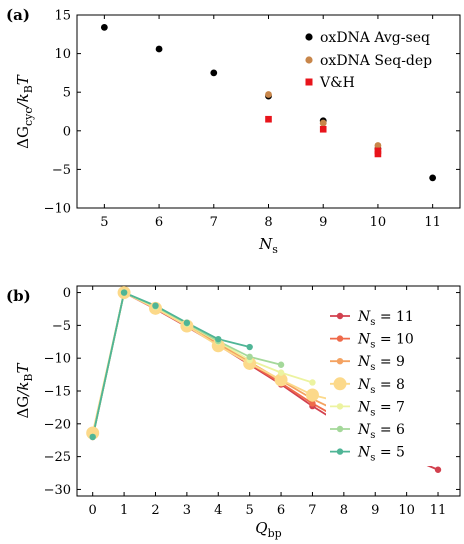 Image resolution: width=464 pixels, height=544 pixels. I want to click on panel-b-xtick-label: 3, so click(187, 510).